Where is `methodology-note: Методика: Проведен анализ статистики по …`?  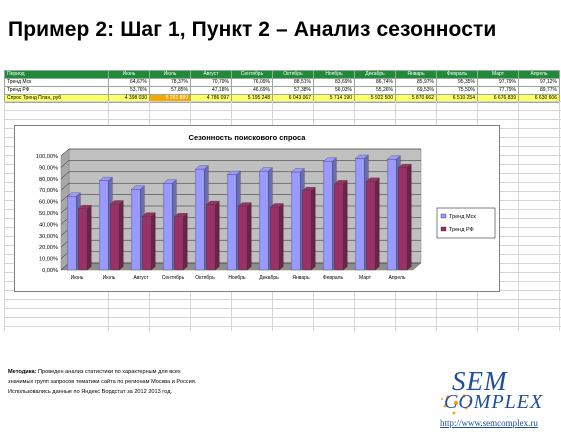 methodology-note: Методика: Проведен анализ статистики по … is located at coordinates (128, 382).